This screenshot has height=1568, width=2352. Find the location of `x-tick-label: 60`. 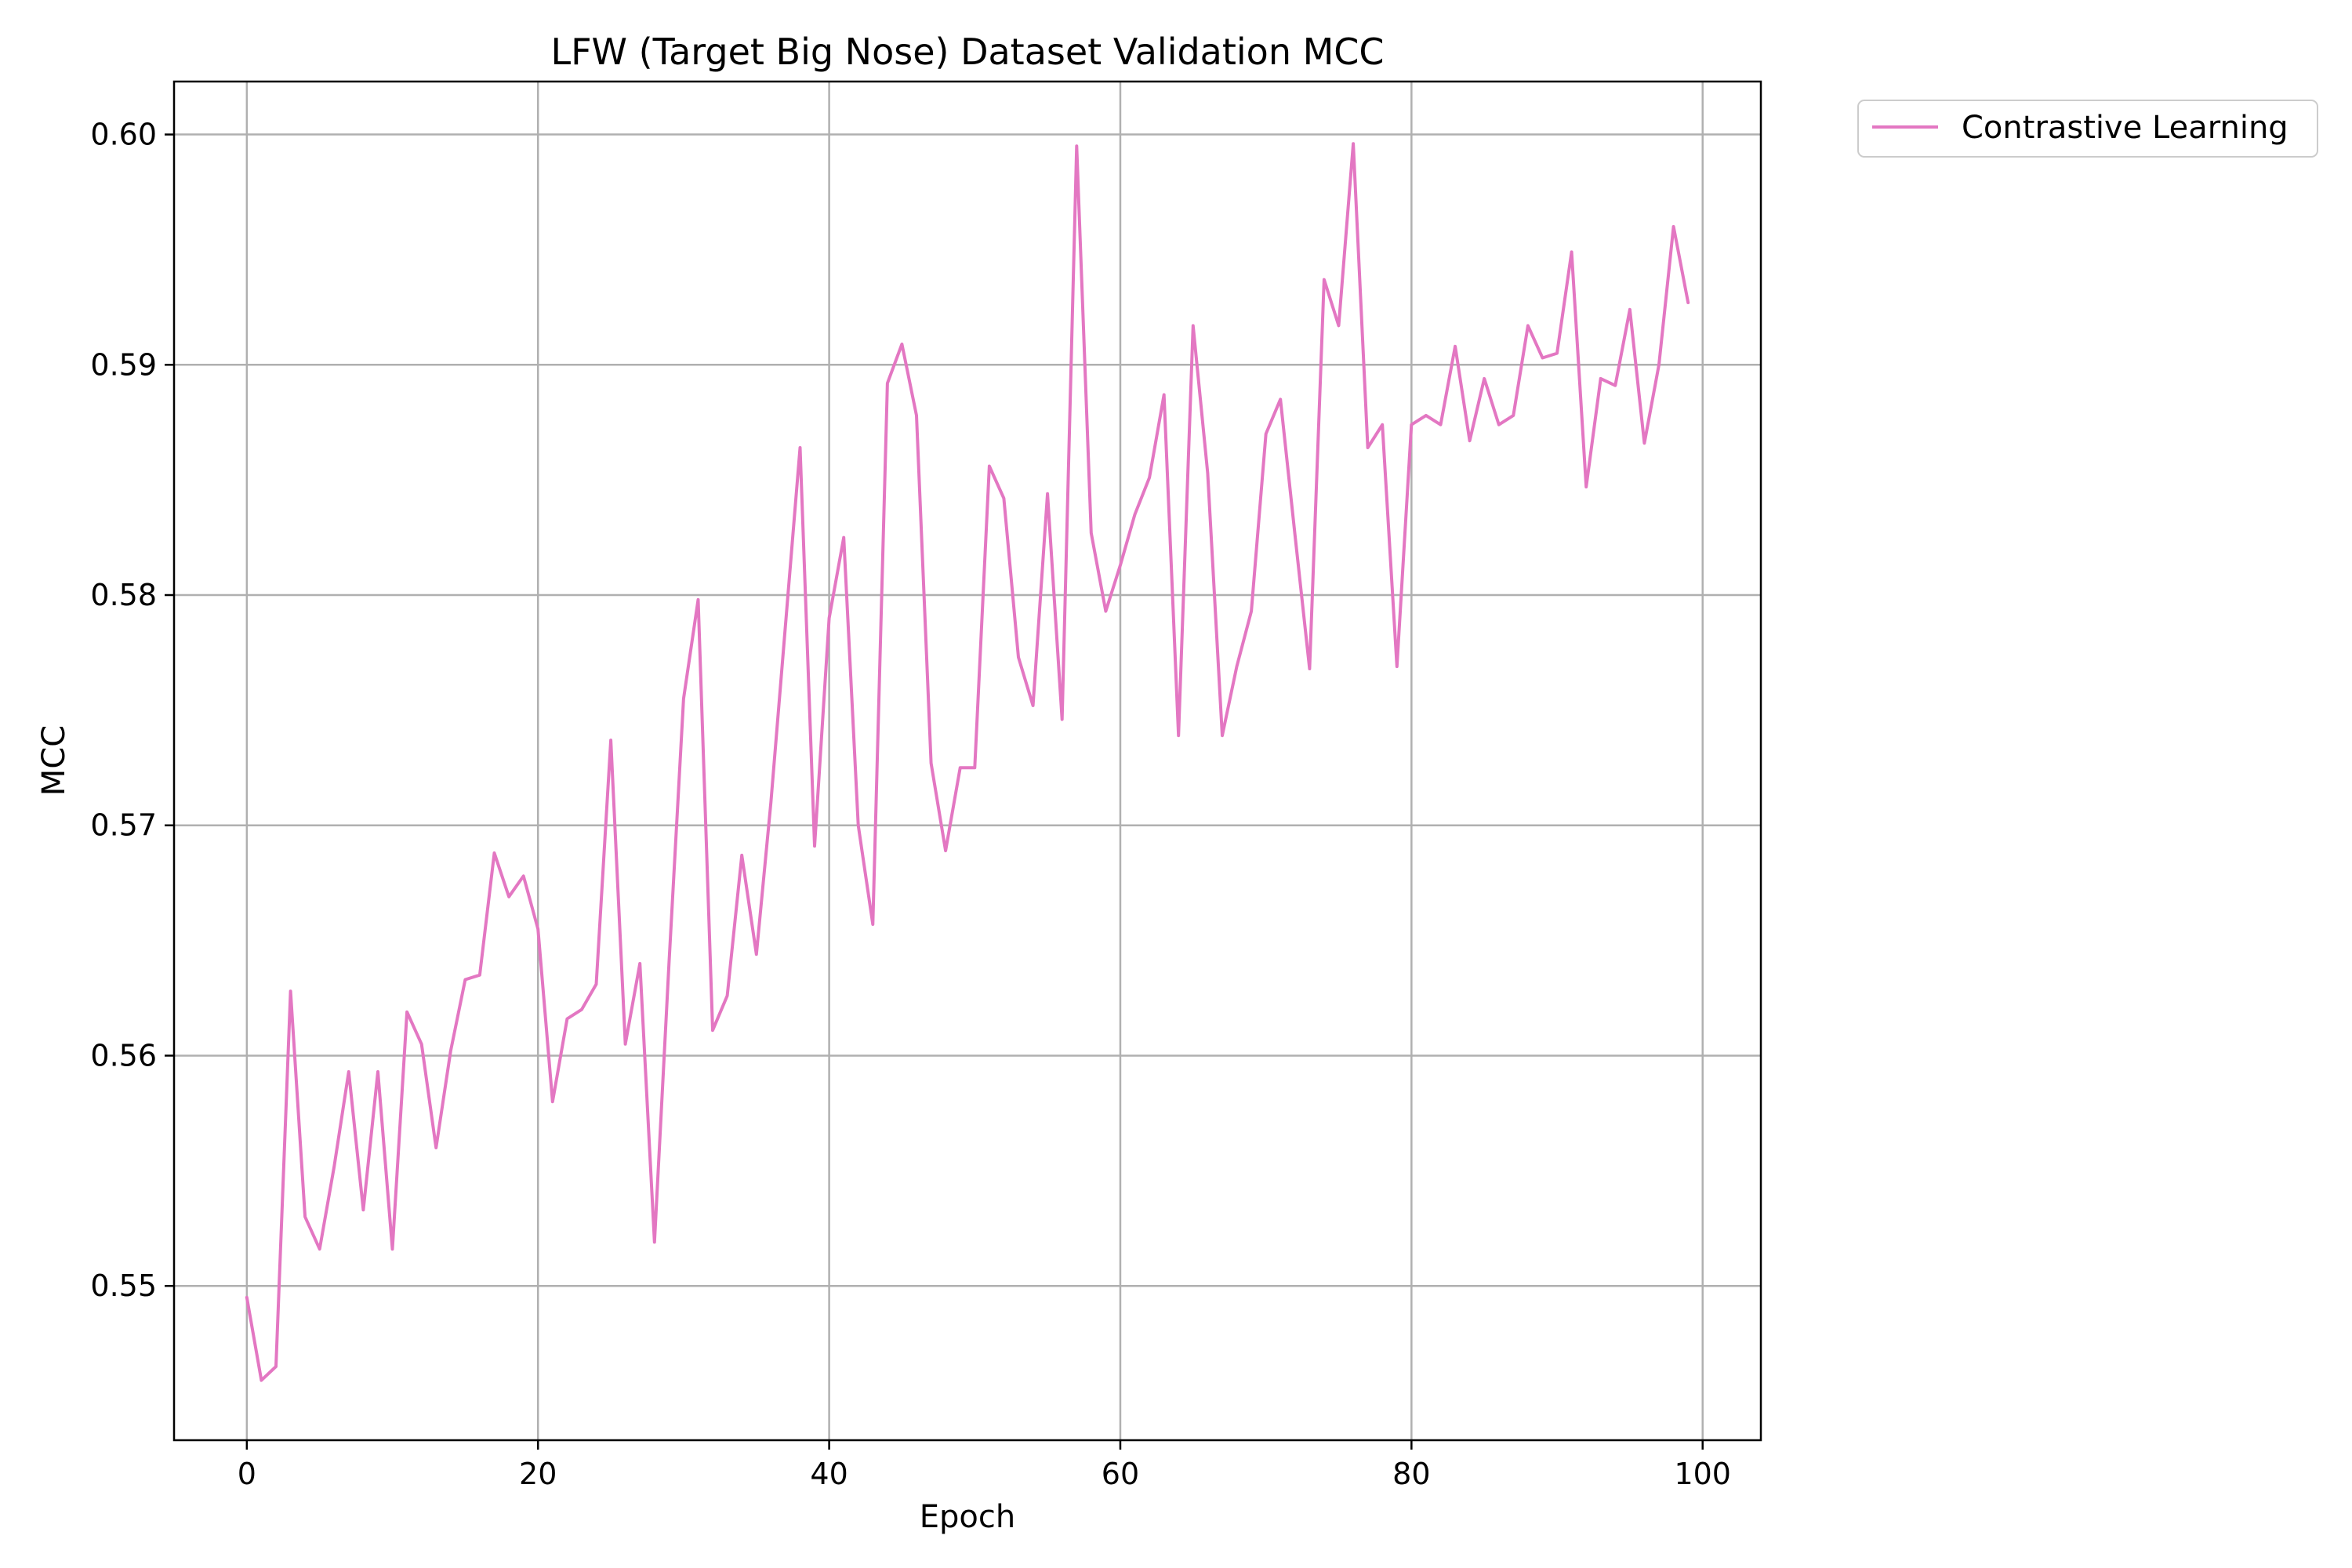

x-tick-label: 60 is located at coordinates (1120, 1474).